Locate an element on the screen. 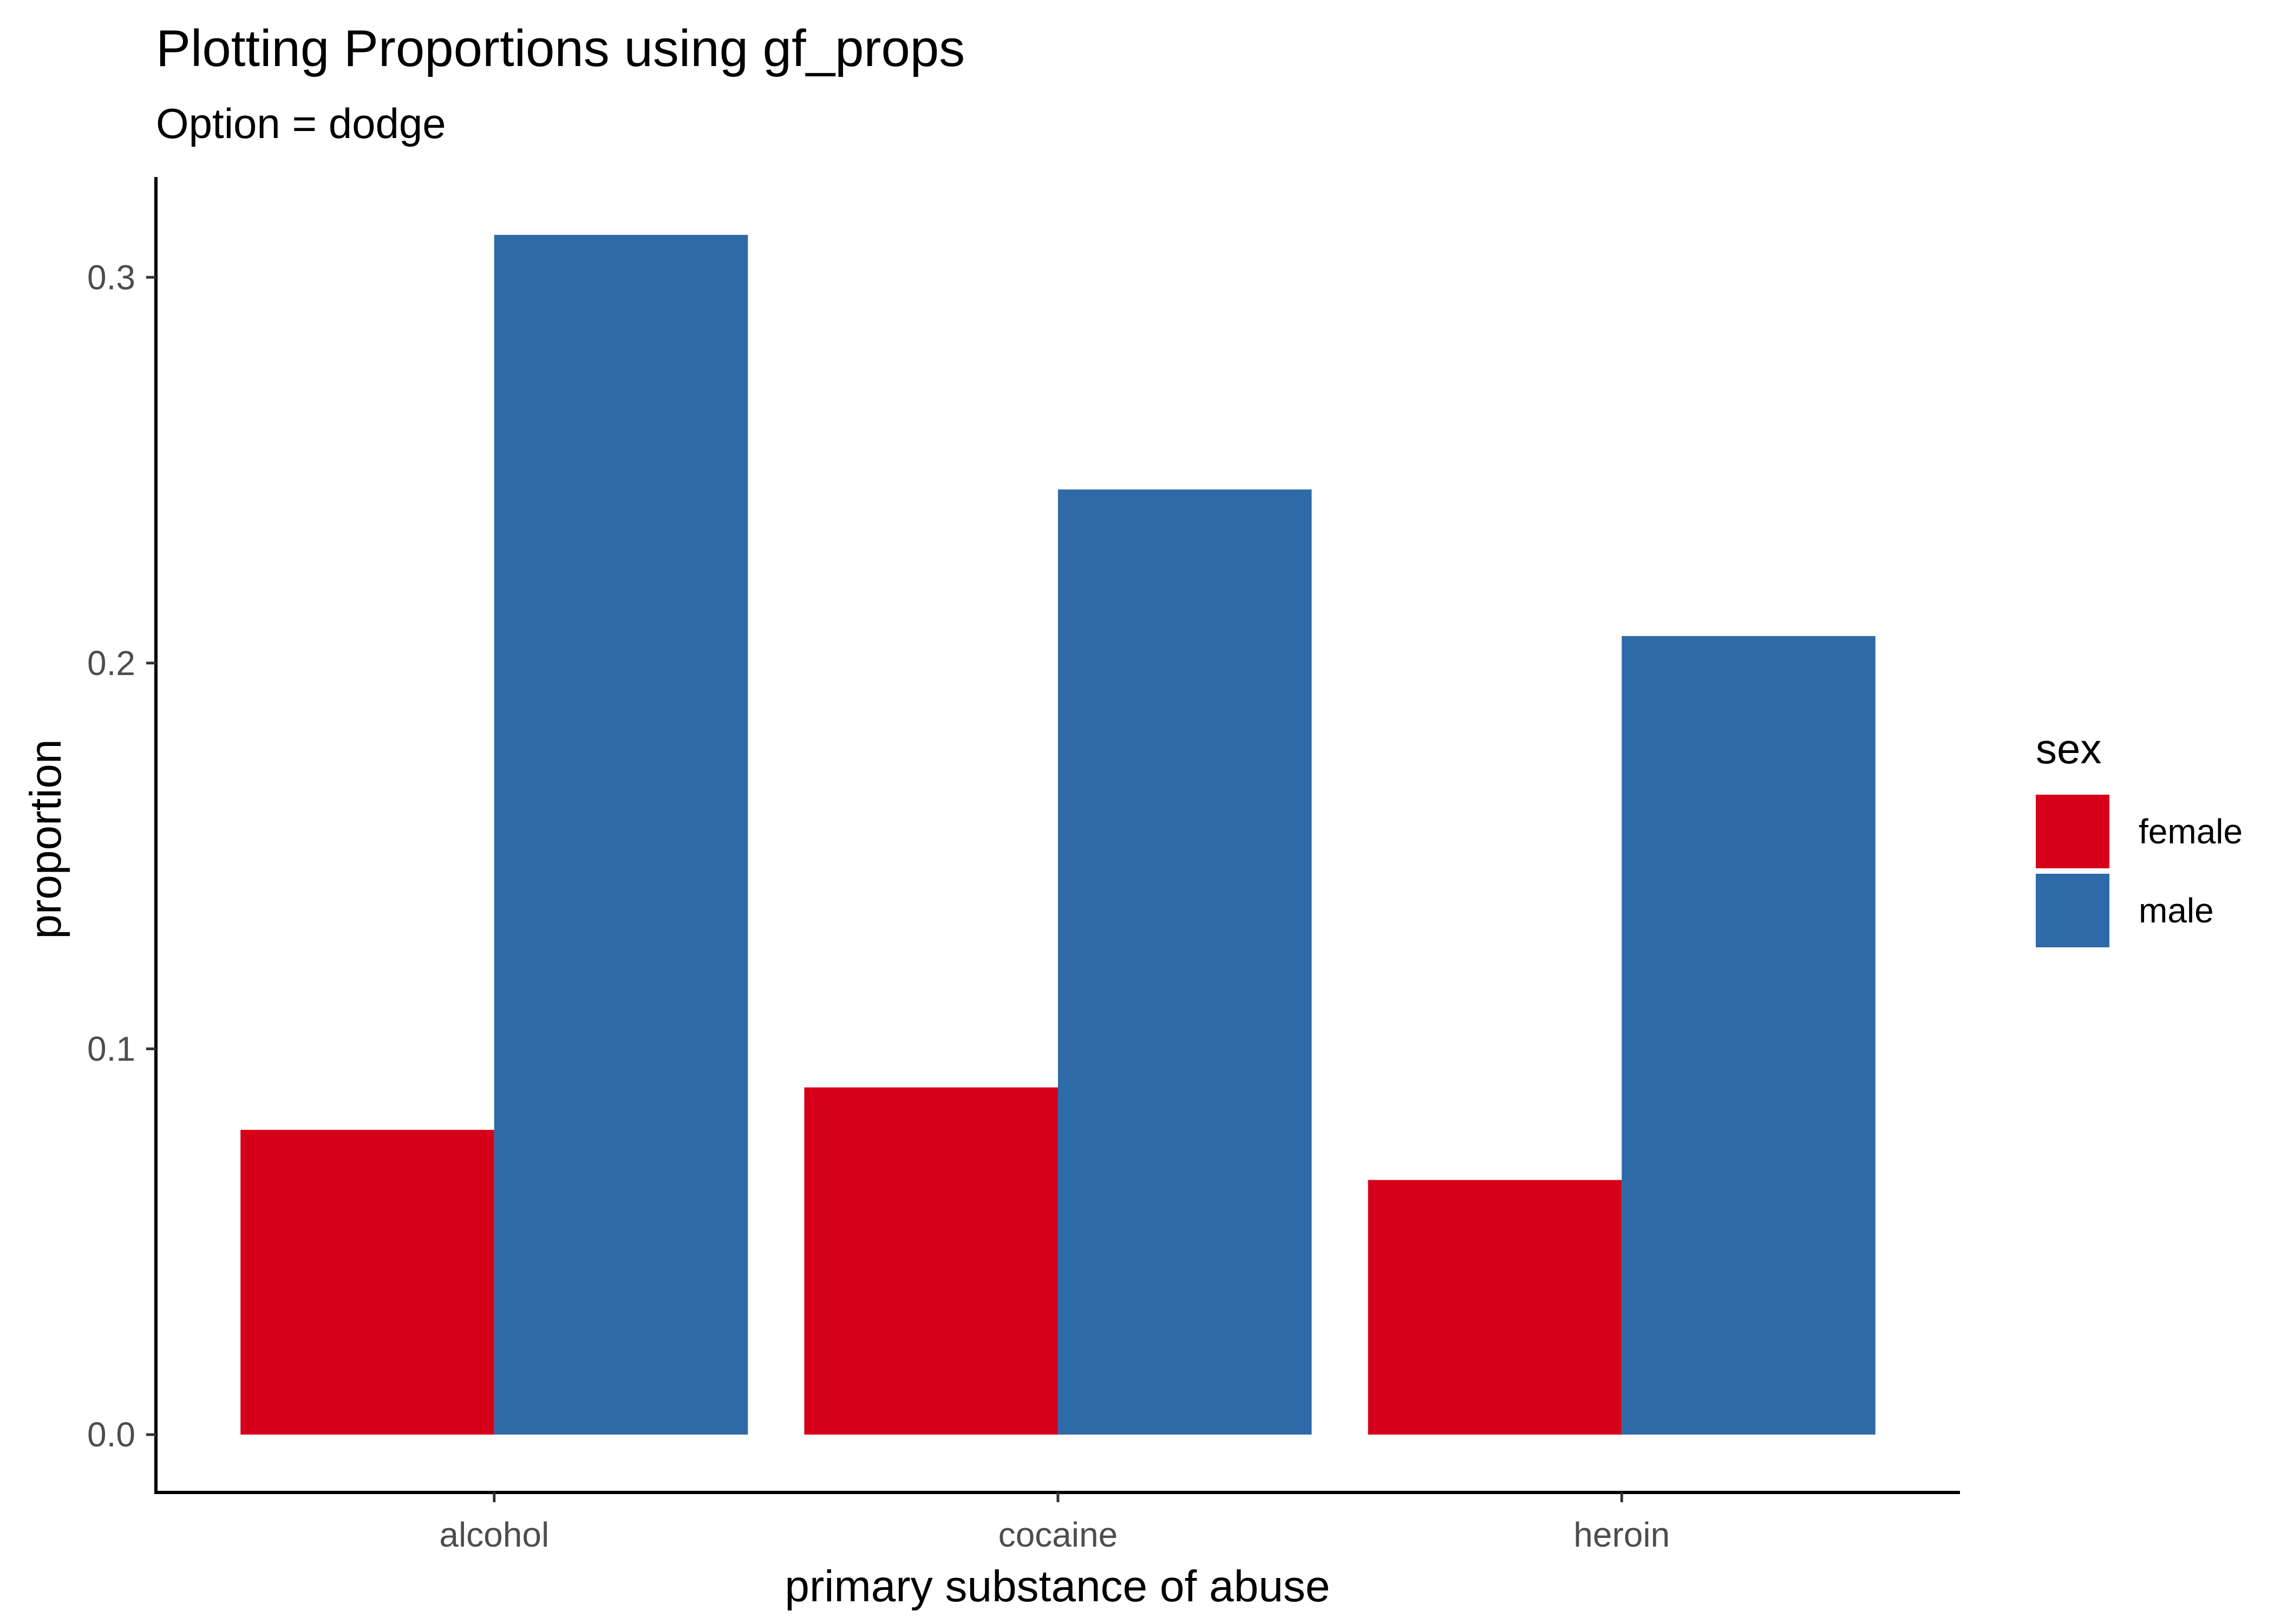 The image size is (2274, 1624). legend-title: sex is located at coordinates (2069, 748).